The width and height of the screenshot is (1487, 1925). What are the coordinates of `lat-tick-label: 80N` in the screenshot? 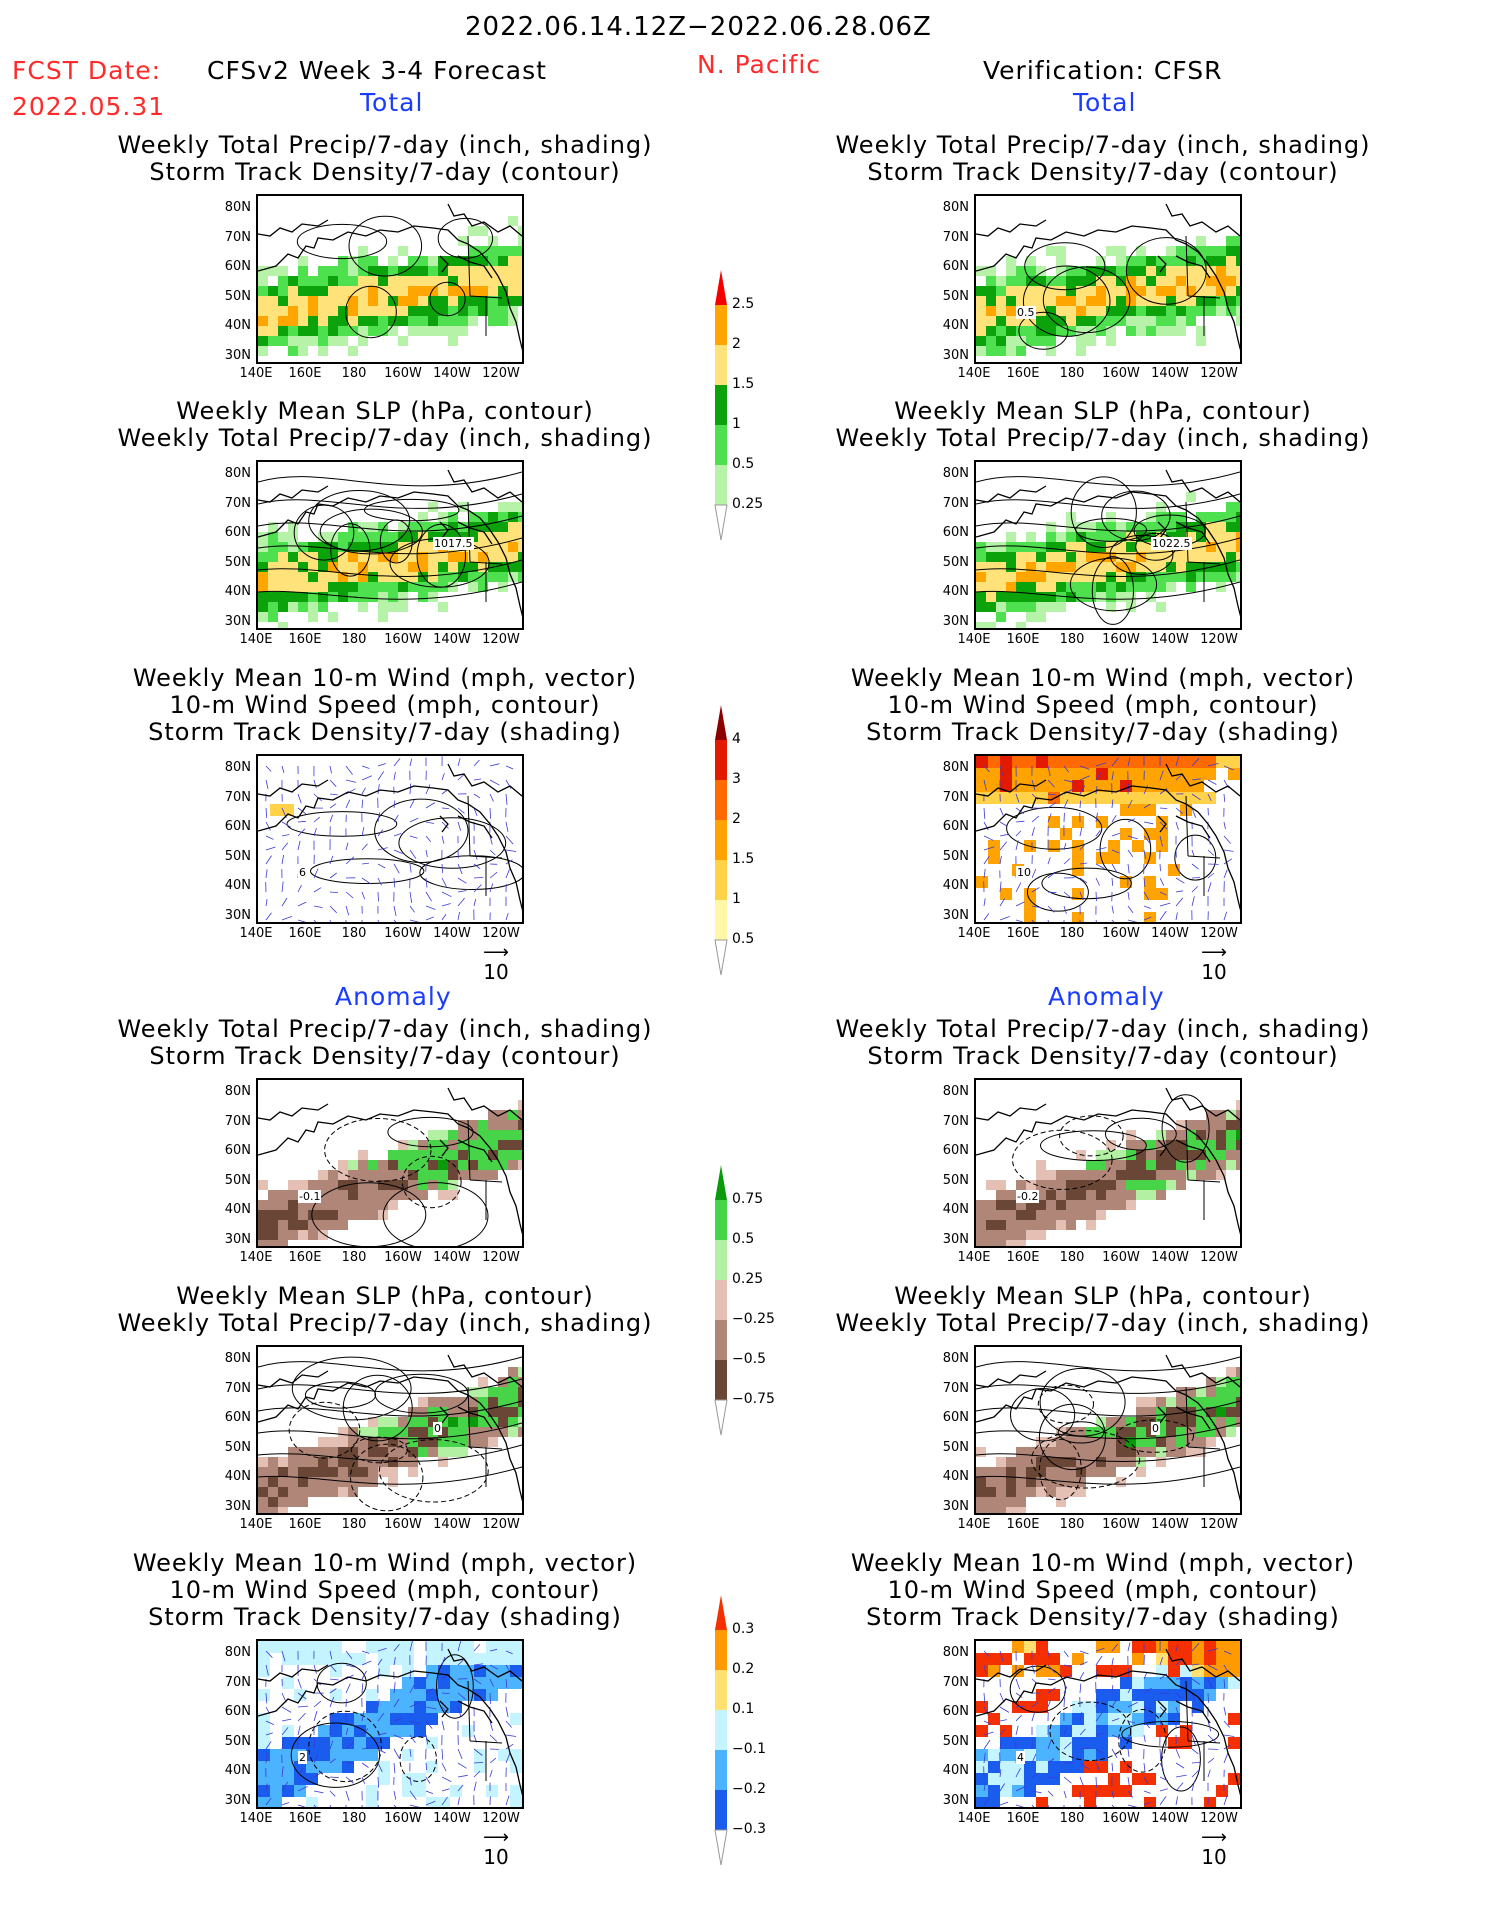 It's located at (237, 207).